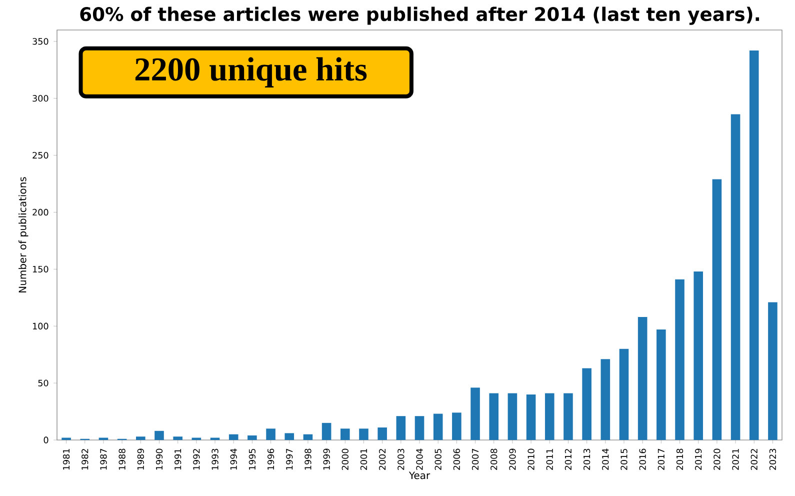 The width and height of the screenshot is (795, 496). What do you see at coordinates (122, 459) in the screenshot?
I see `x-tick-label: 1988` at bounding box center [122, 459].